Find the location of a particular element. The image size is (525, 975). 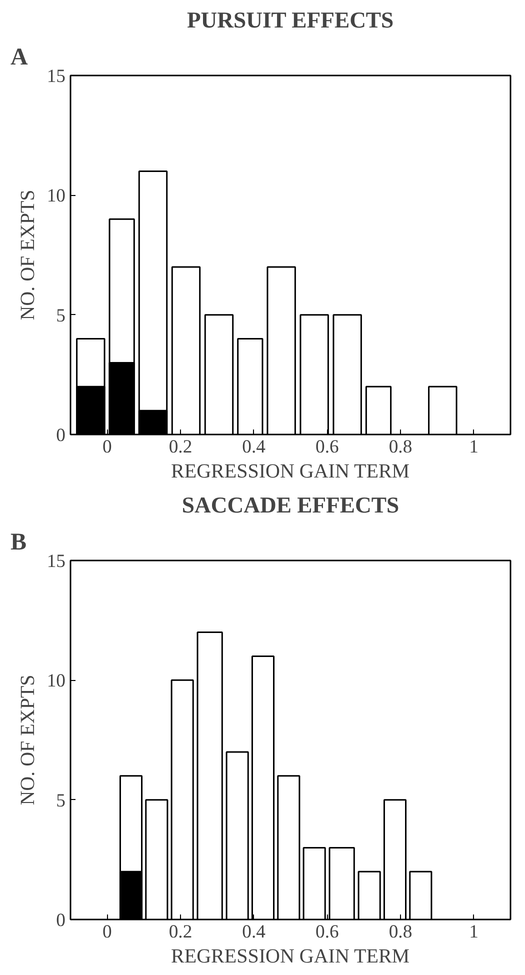

chart-title: PURSUIT EFFECTS is located at coordinates (290, 20).